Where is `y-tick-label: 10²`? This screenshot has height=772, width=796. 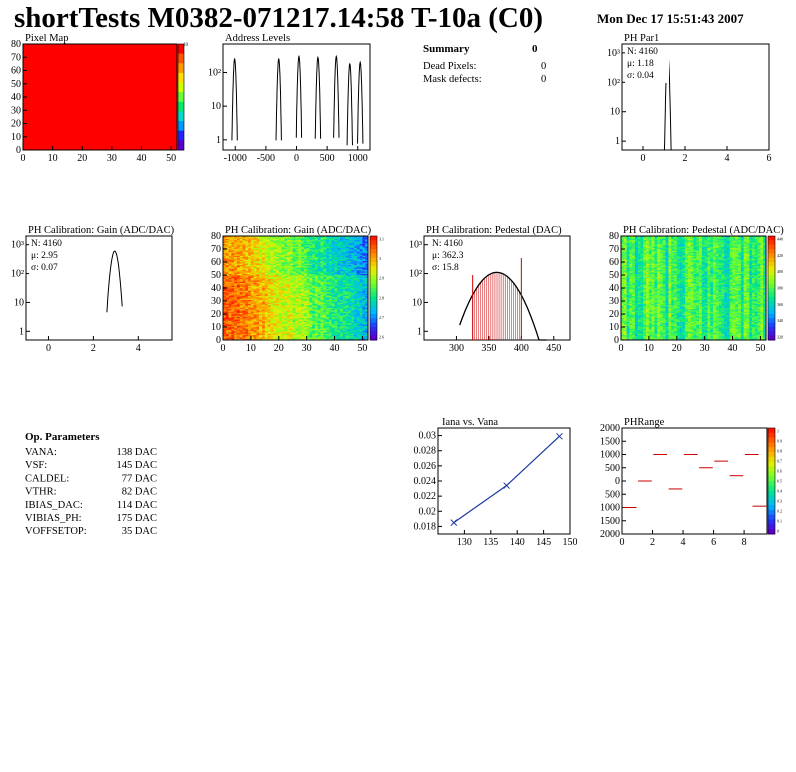
y-tick-label: 10² is located at coordinates (613, 82).